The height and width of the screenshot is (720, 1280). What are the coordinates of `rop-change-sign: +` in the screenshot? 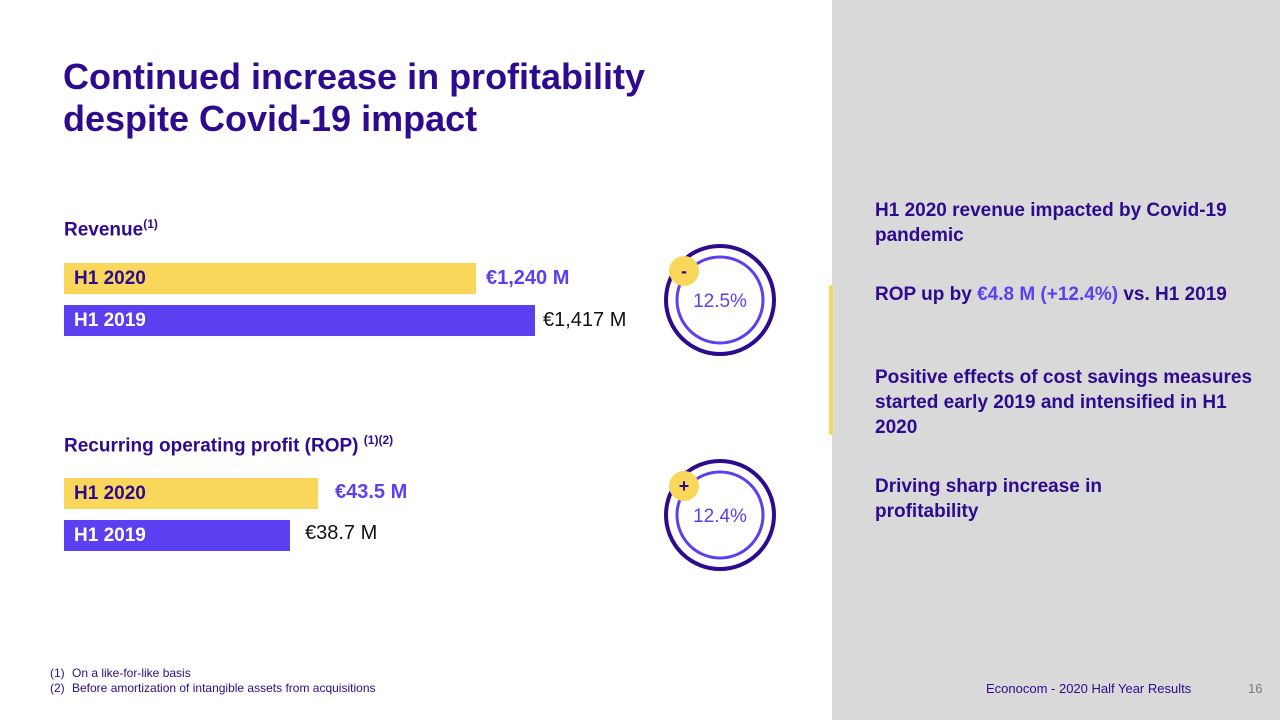 It's located at (684, 486).